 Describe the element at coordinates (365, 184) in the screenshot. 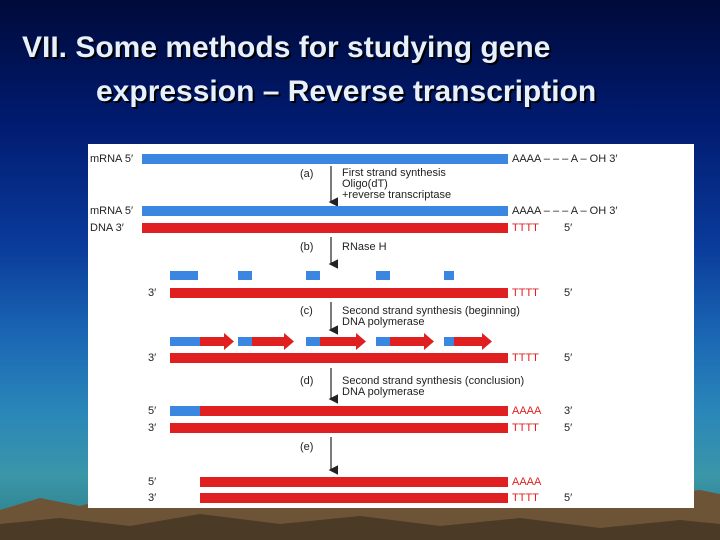

I see `step-a-line2: Oligo(dT)` at that location.